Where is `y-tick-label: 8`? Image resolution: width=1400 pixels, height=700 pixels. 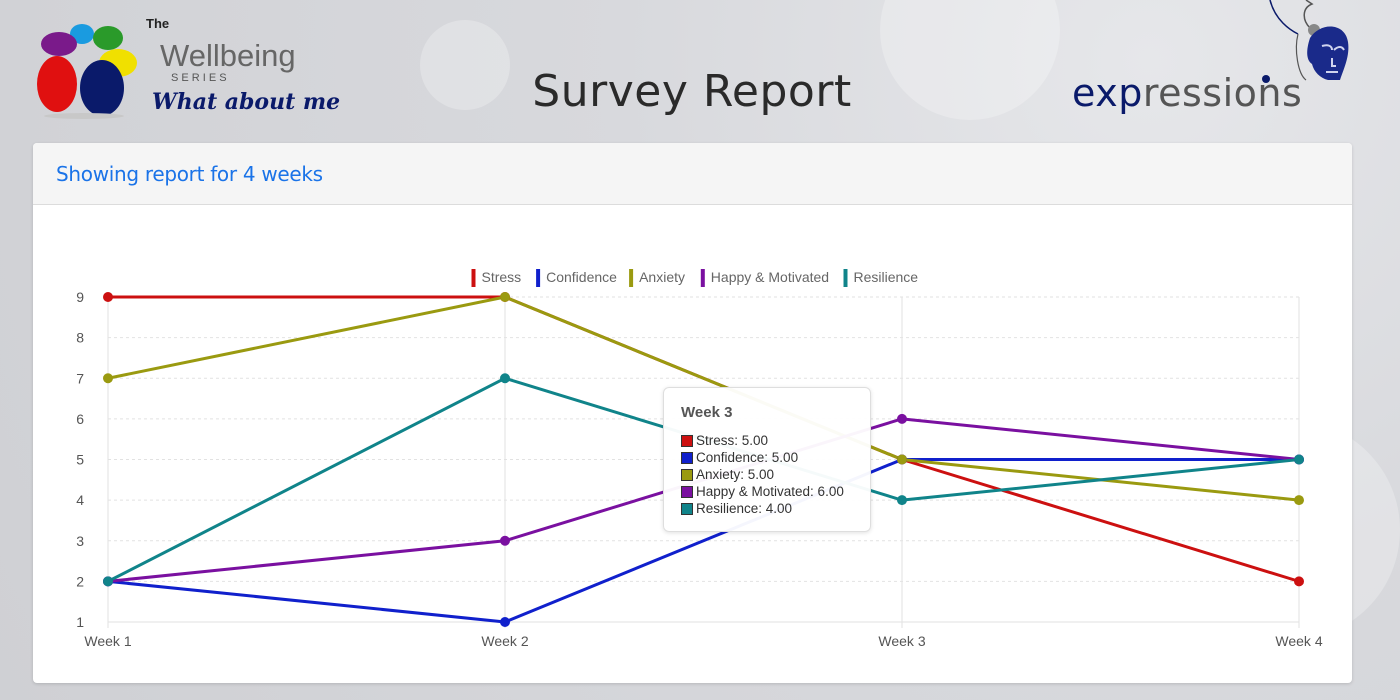
y-tick-label: 8 is located at coordinates (80, 338).